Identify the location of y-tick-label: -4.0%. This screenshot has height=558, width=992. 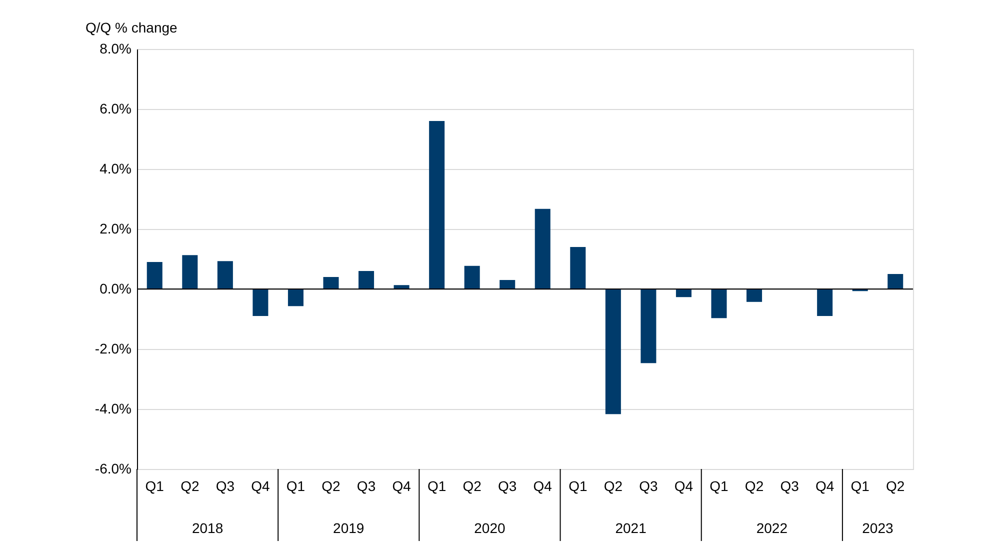
(113, 408).